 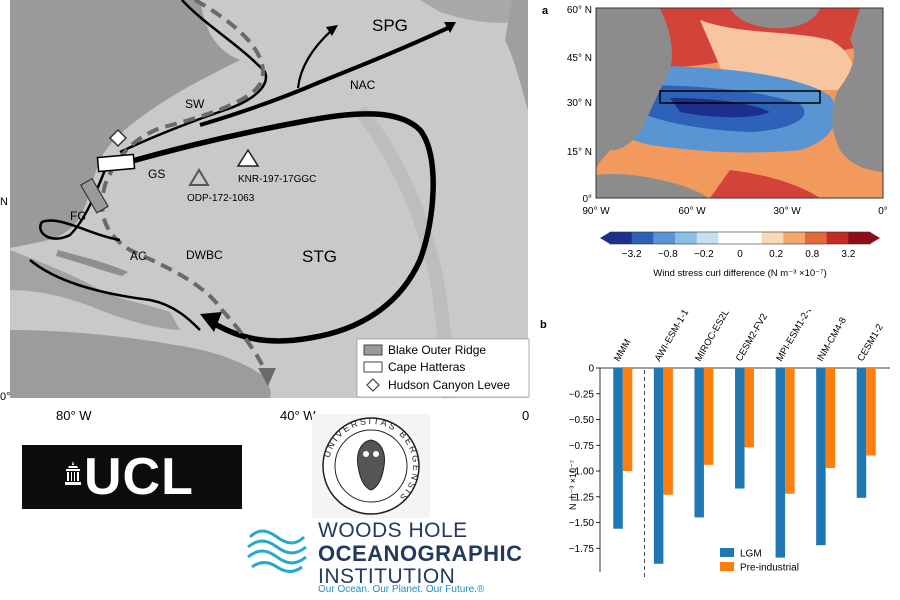 What do you see at coordinates (596, 211) in the screenshot?
I see `a-xtick-90w: 90° W` at bounding box center [596, 211].